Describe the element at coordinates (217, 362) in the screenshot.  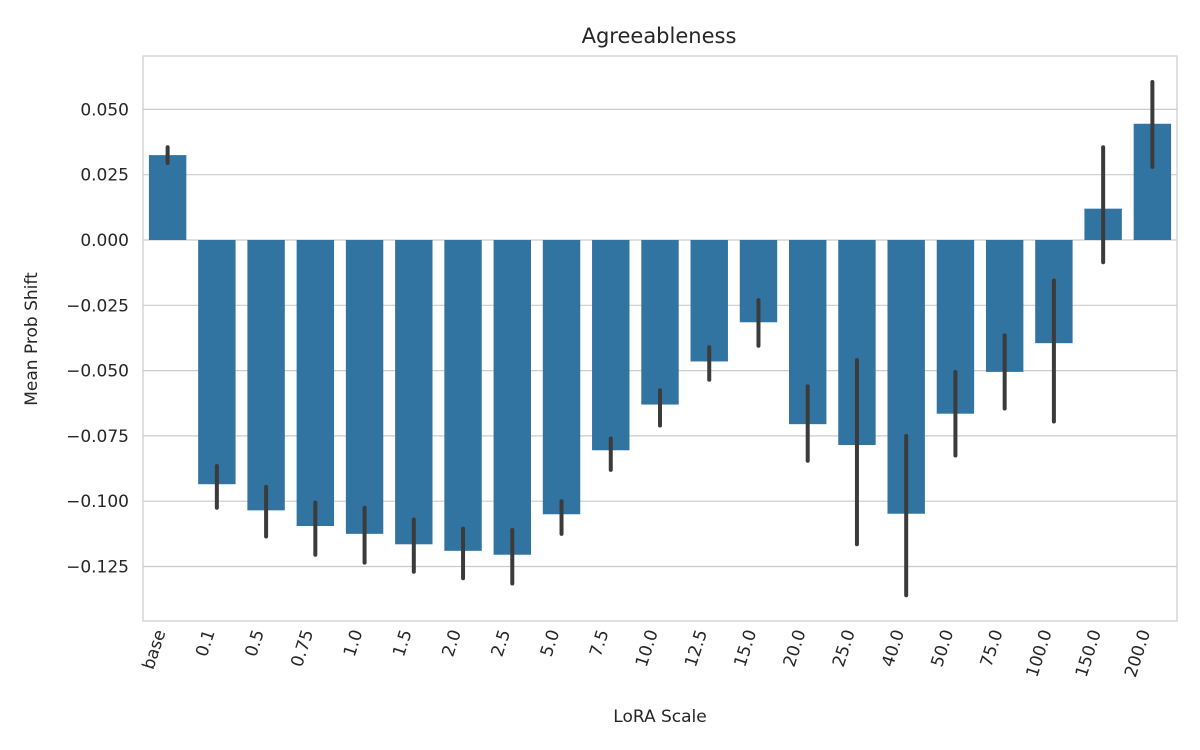
I see `bar-0.1` at that location.